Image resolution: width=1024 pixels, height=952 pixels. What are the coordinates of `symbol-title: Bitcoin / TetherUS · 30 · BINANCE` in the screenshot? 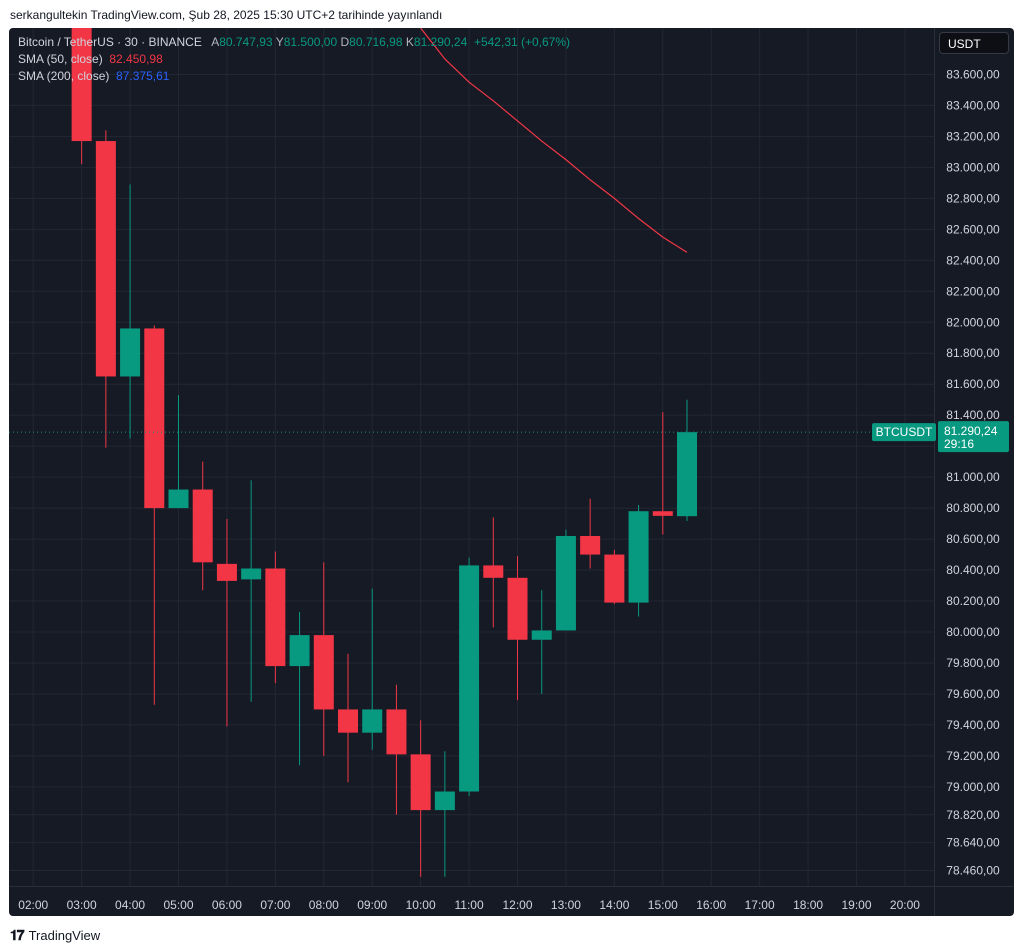 It's located at (110, 42).